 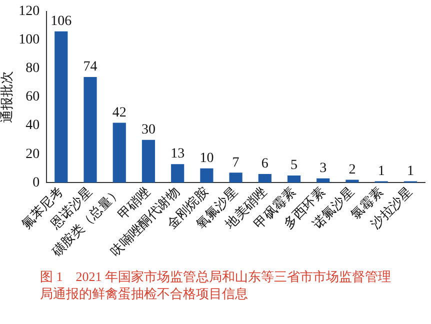 What do you see at coordinates (29, 12) in the screenshot?
I see `y-tick-label: 120` at bounding box center [29, 12].